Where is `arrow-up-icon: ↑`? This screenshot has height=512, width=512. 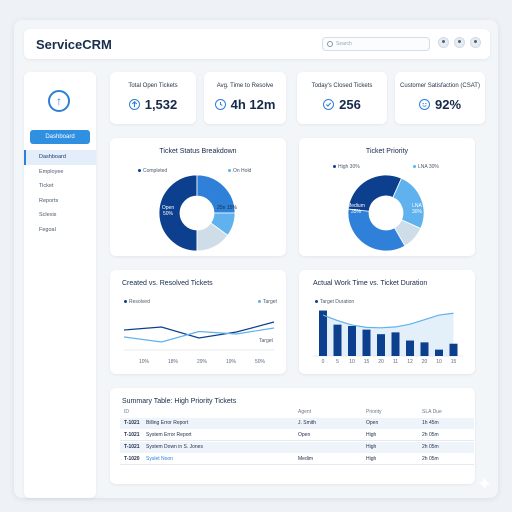
arrow-up-icon: ↑ is located at coordinates (59, 101).